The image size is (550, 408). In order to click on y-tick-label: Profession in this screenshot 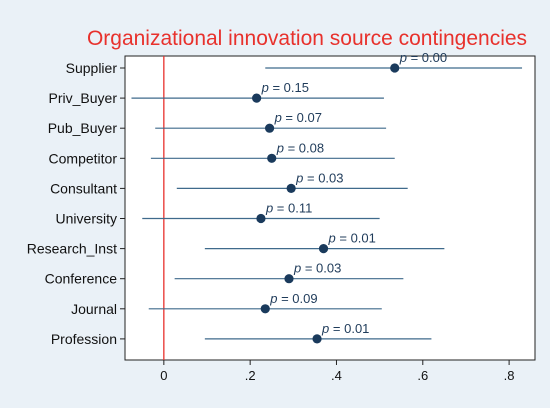, I will do `click(84, 339)`.